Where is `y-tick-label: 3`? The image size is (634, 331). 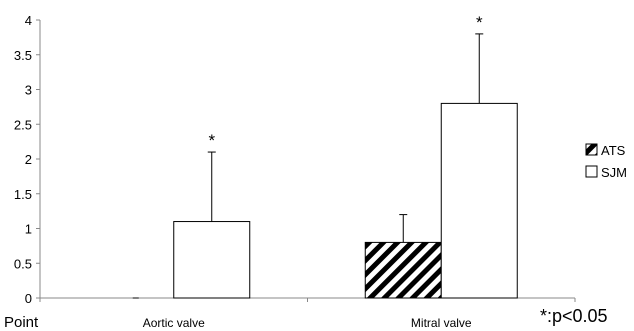 y-tick-label: 3 is located at coordinates (28, 90).